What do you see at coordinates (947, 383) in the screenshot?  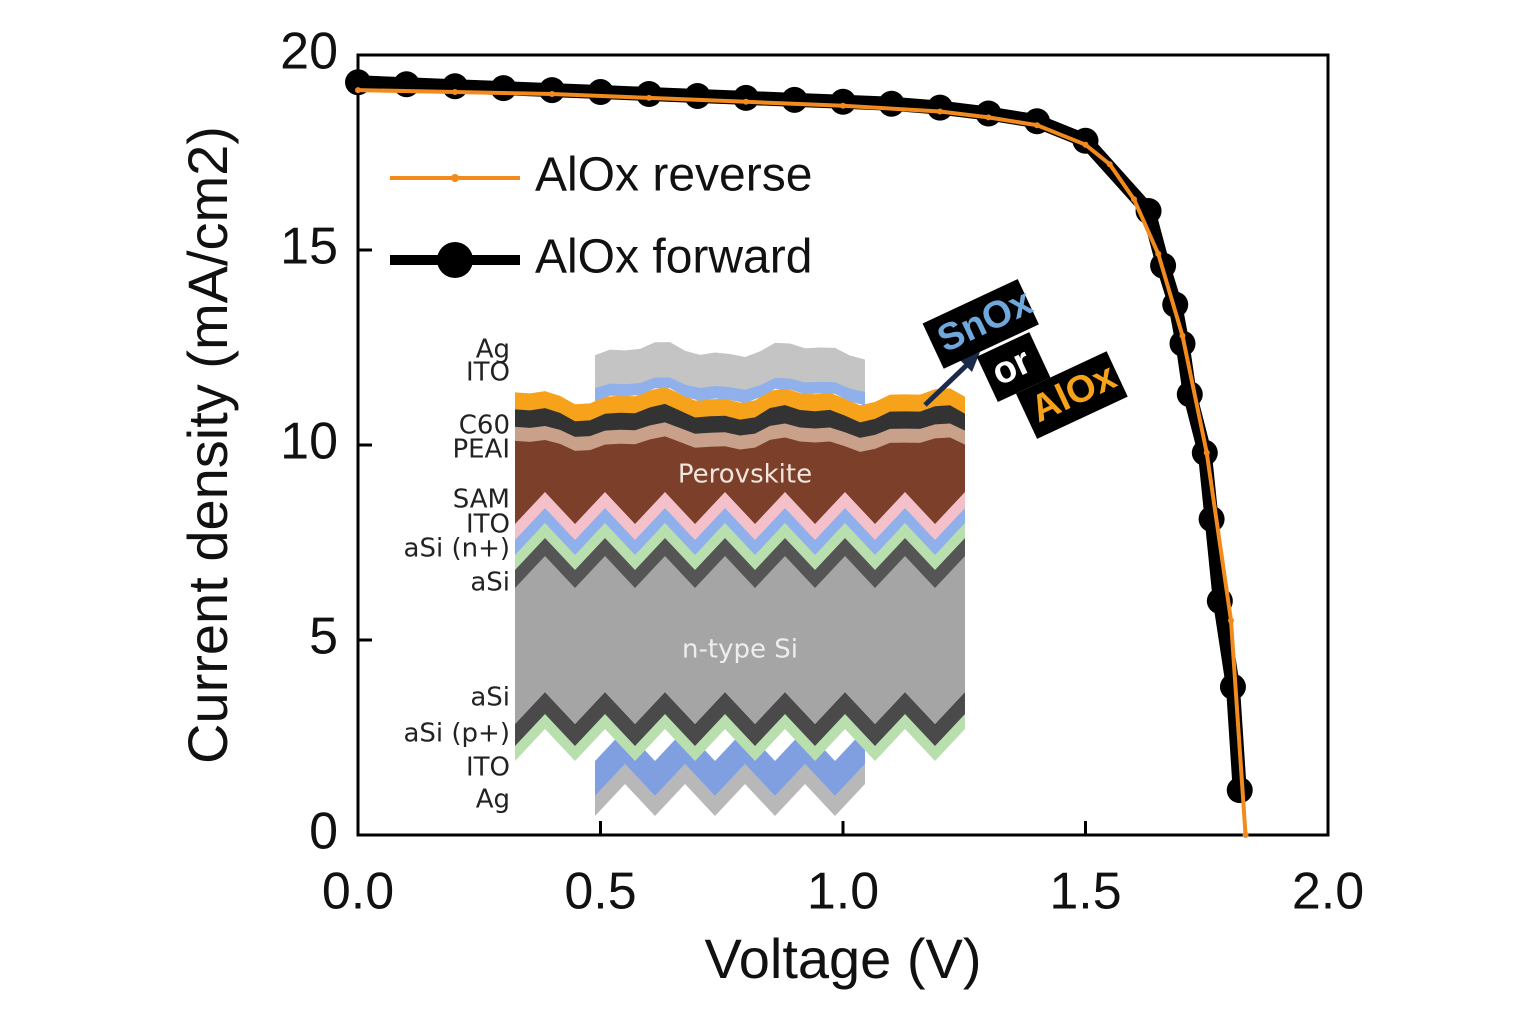 I see `arrow` at bounding box center [947, 383].